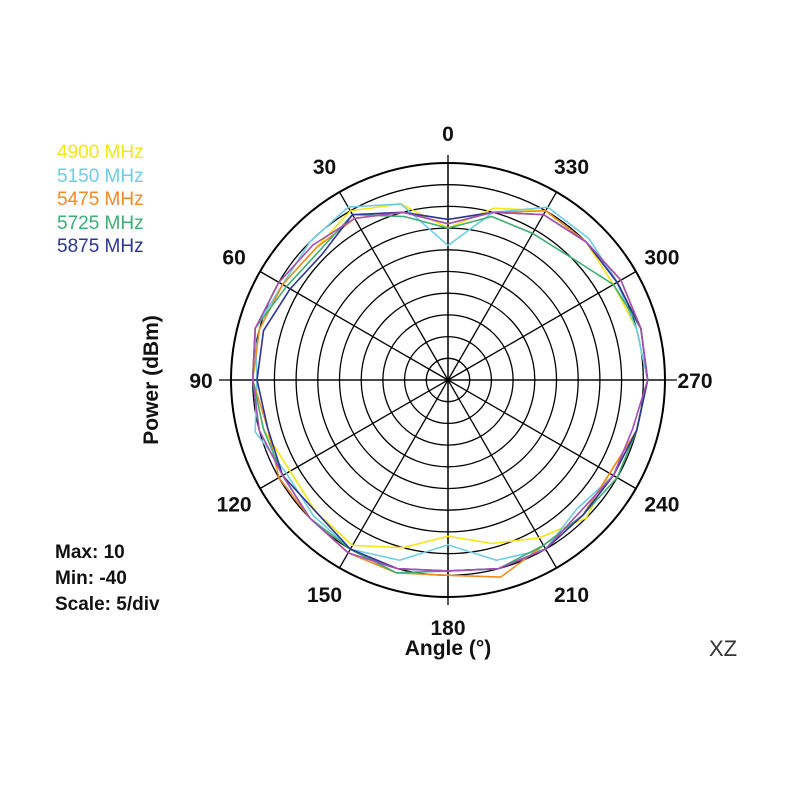 The image size is (800, 800). Describe the element at coordinates (151, 380) in the screenshot. I see `y-axis-label: Power (dBm)` at that location.